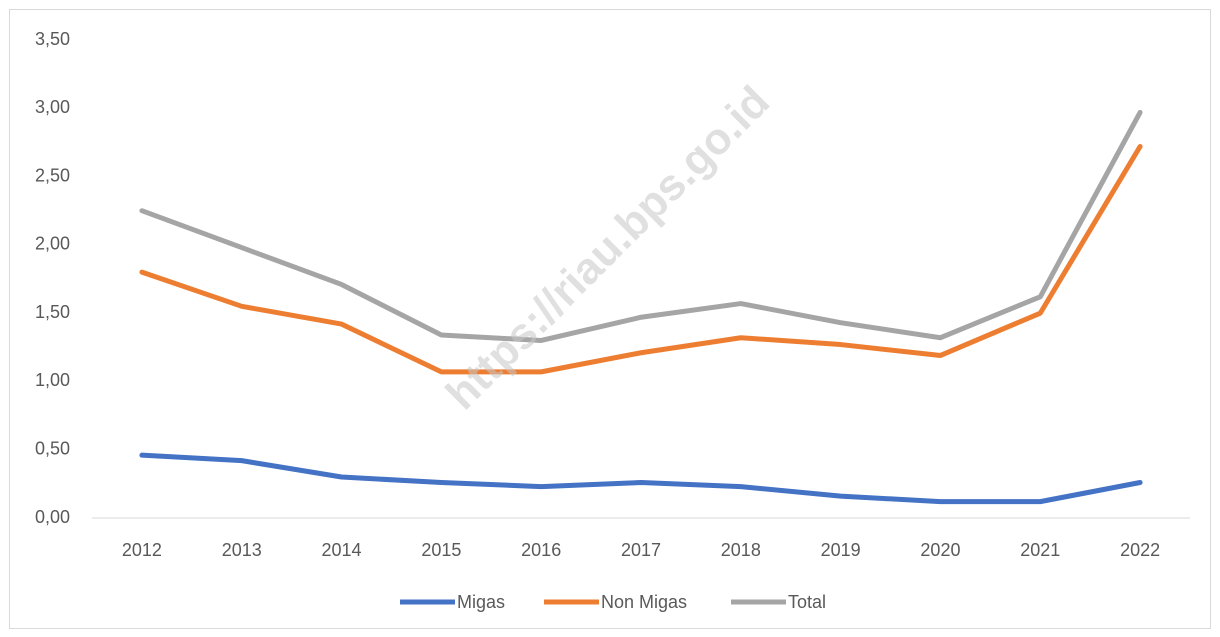 This screenshot has height=637, width=1220. What do you see at coordinates (1140, 550) in the screenshot?
I see `x-tick-label: 2022` at bounding box center [1140, 550].